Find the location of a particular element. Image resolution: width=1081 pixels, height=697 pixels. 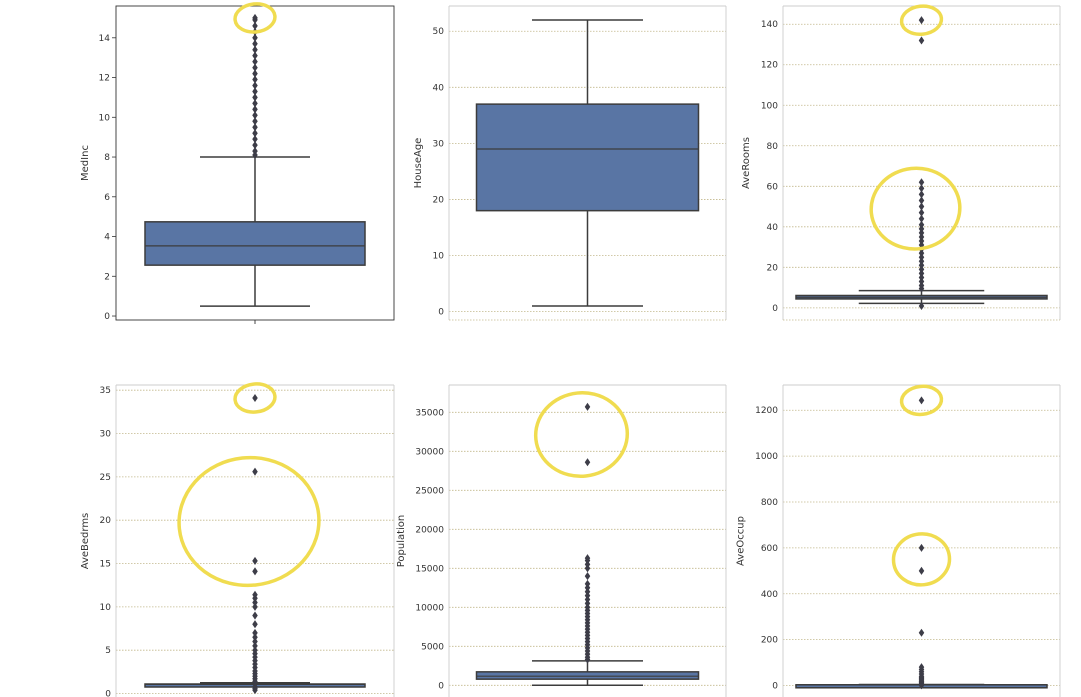

y-tick-label: 400 is located at coordinates (769, 595).